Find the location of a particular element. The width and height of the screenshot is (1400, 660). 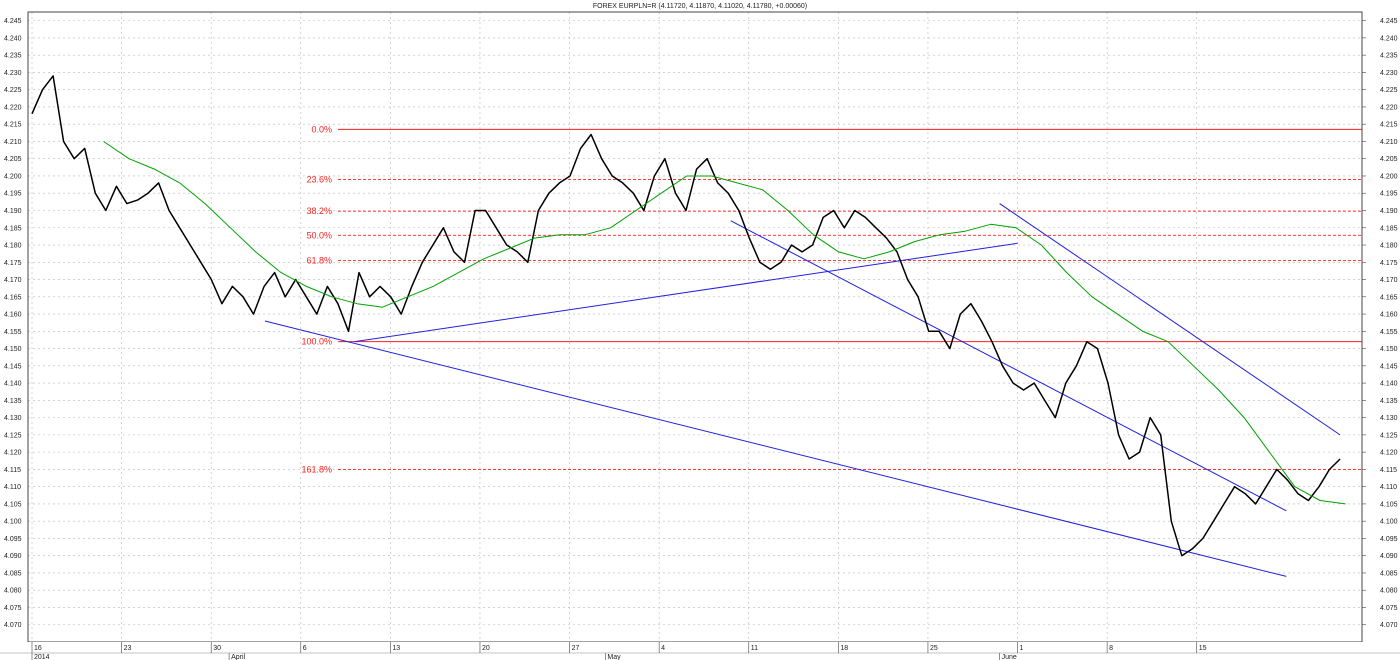

y-tick-label-right: 4.090 is located at coordinates (1389, 556).